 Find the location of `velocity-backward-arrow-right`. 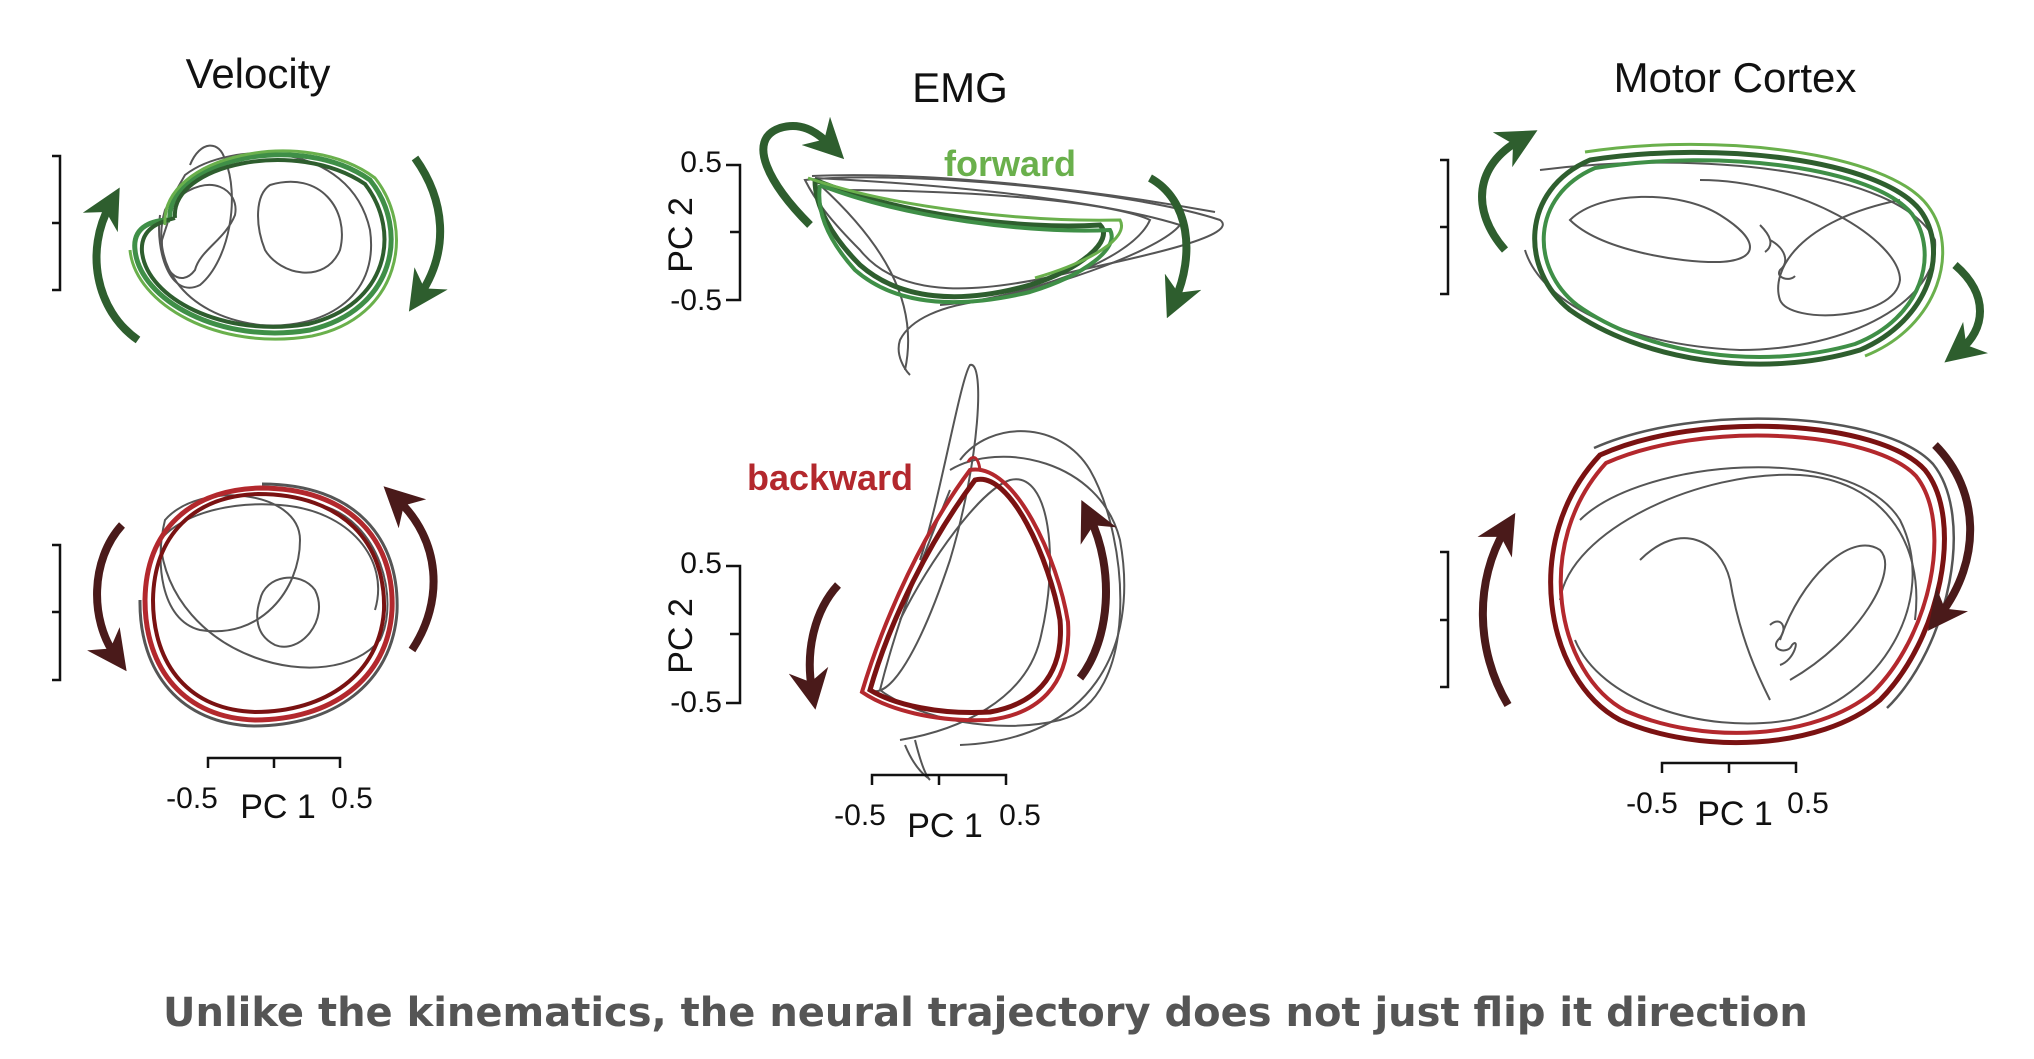

velocity-backward-arrow-right is located at coordinates (410, 569).